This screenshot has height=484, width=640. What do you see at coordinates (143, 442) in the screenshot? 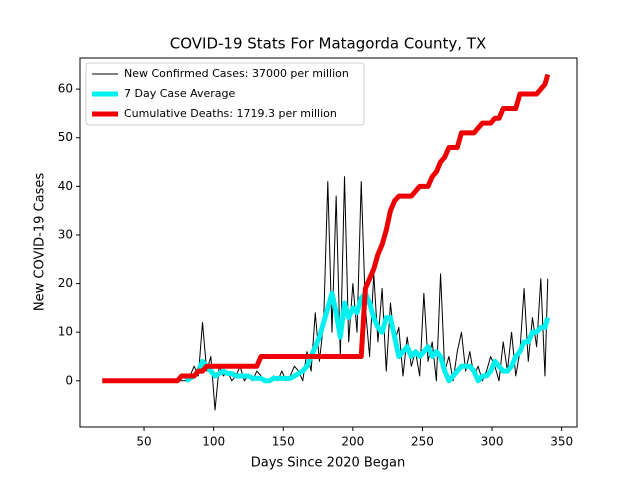
I see `x-tick-label: 50` at bounding box center [143, 442].